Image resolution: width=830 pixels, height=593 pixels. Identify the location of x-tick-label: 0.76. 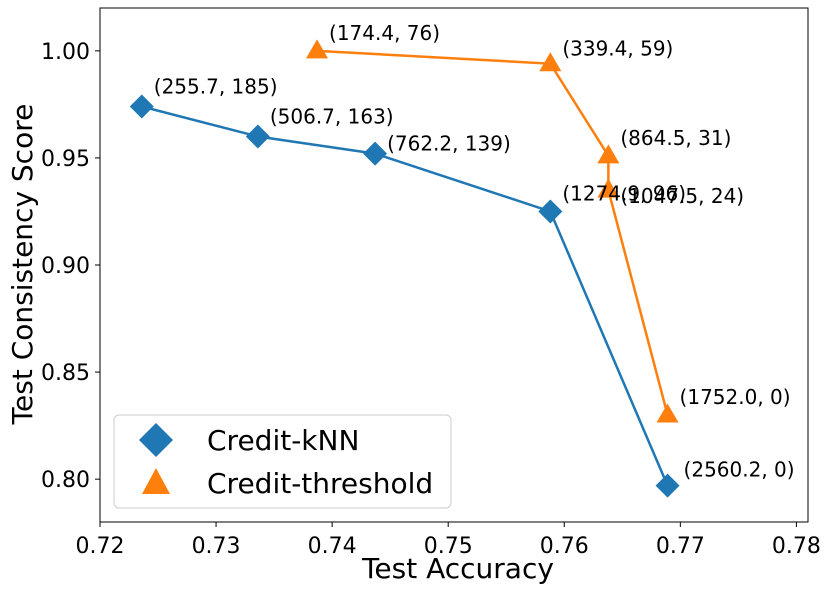
(564, 546).